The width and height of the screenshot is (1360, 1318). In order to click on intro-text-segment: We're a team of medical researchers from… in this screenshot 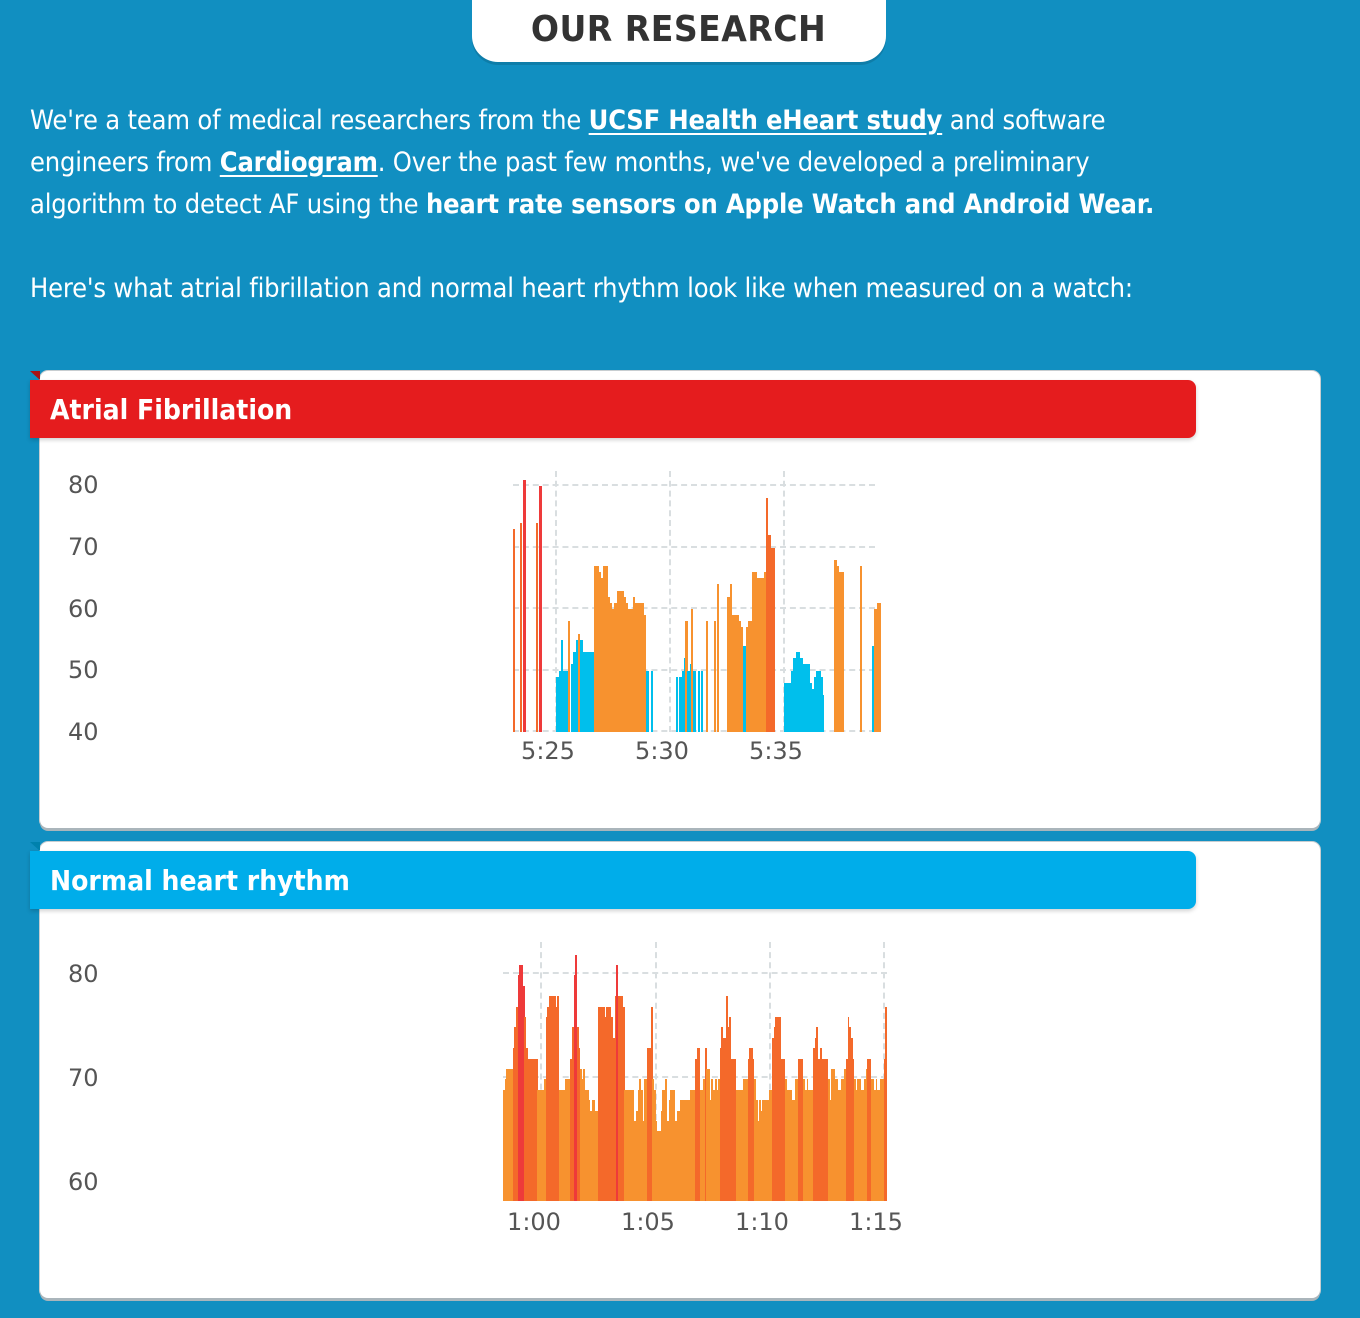, I will do `click(309, 120)`.